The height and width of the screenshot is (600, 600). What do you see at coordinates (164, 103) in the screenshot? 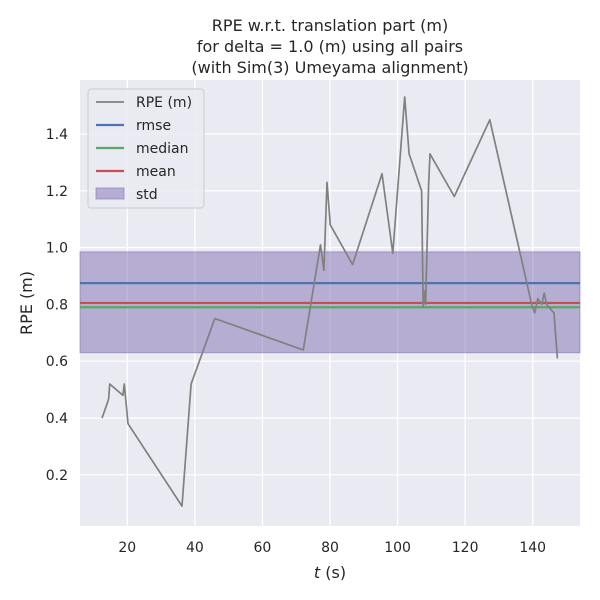
I see `legend-label: RPE (m)` at bounding box center [164, 103].